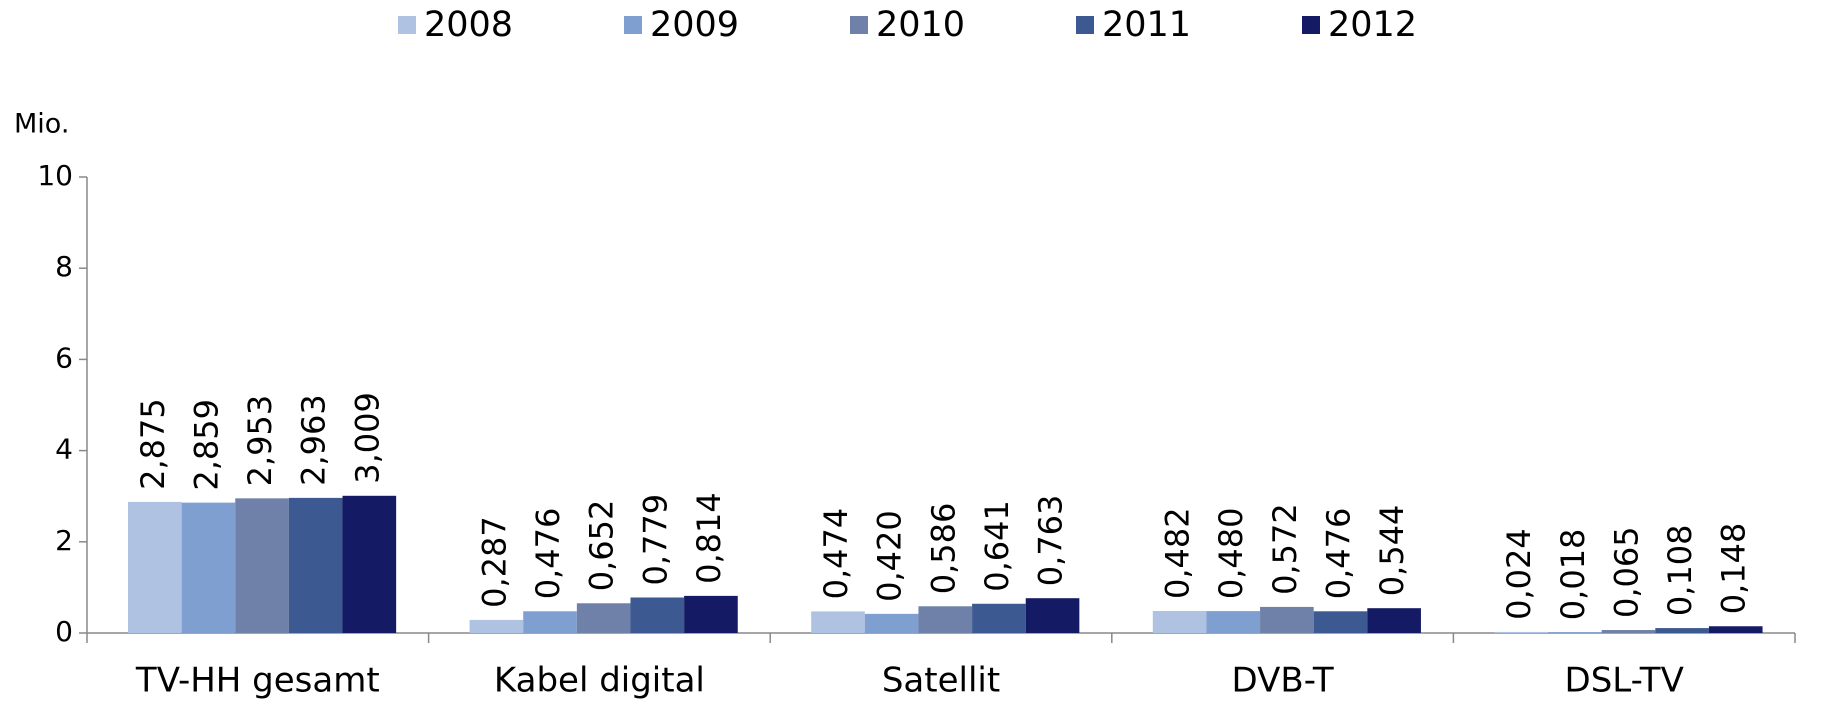 The width and height of the screenshot is (1828, 704). I want to click on data-label: 2,953, so click(260, 441).